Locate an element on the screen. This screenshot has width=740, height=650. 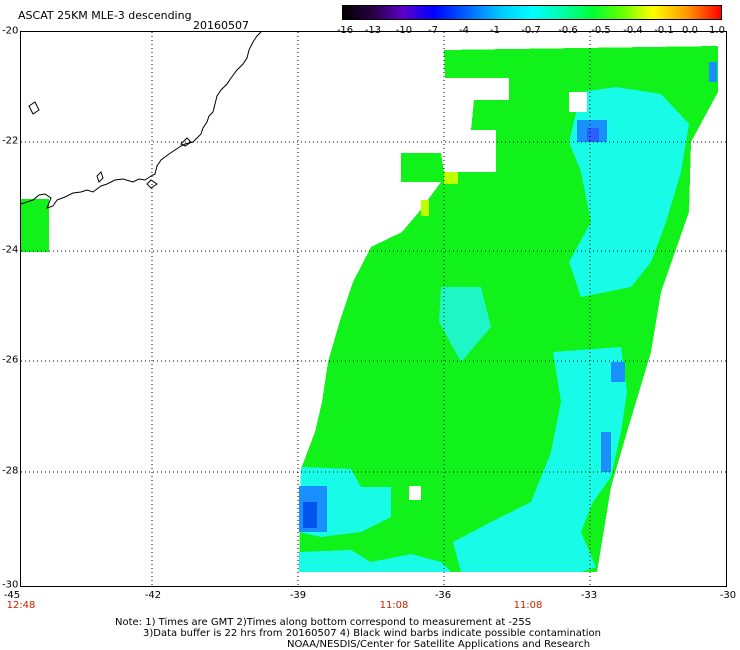
lon-label: -45 is located at coordinates (12, 595).